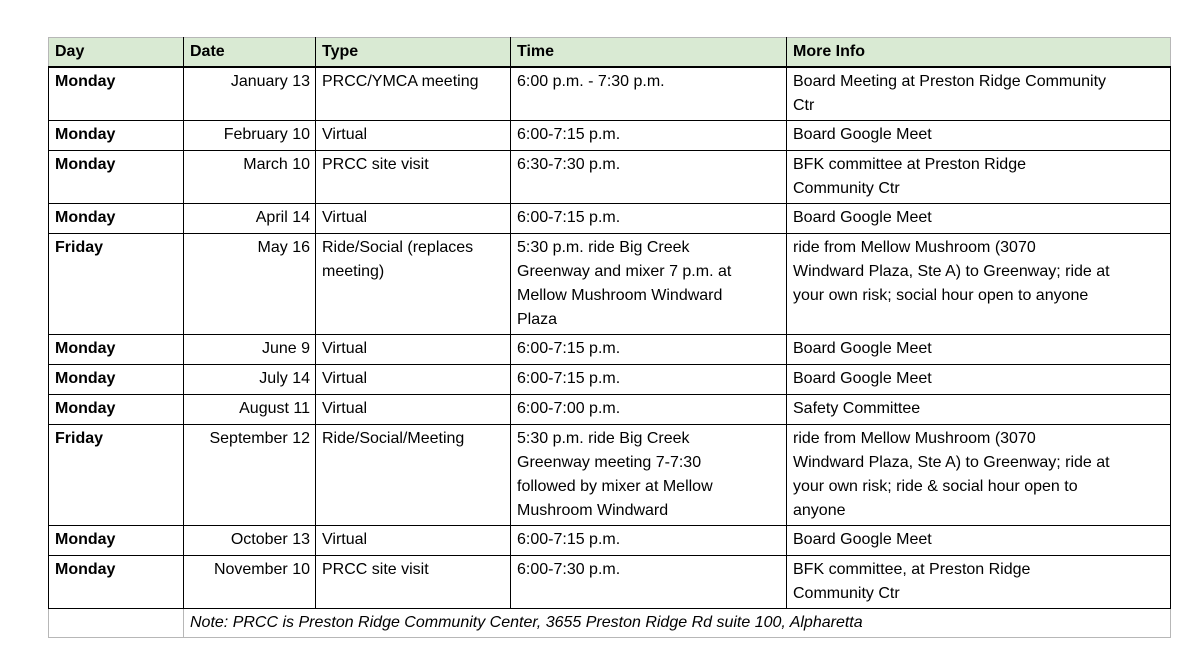 This screenshot has height=663, width=1200. Describe the element at coordinates (116, 52) in the screenshot. I see `column-header-day: Day` at that location.